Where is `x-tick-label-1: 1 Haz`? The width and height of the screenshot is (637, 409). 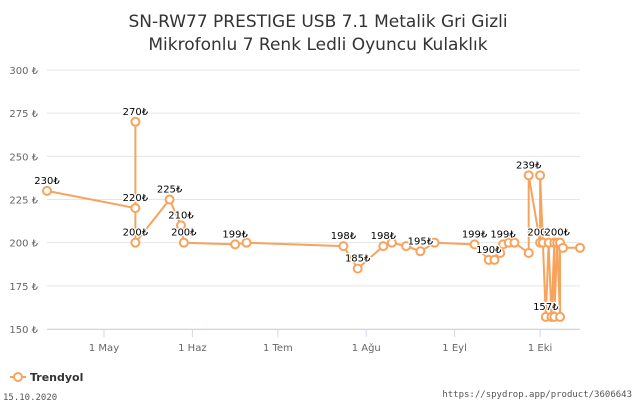
x-tick-label-1: 1 Haz is located at coordinates (192, 348).